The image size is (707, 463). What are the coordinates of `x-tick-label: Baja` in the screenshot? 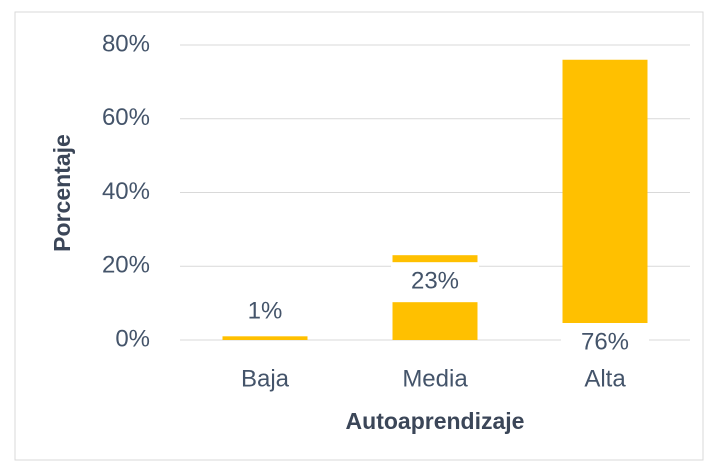 It's located at (265, 378).